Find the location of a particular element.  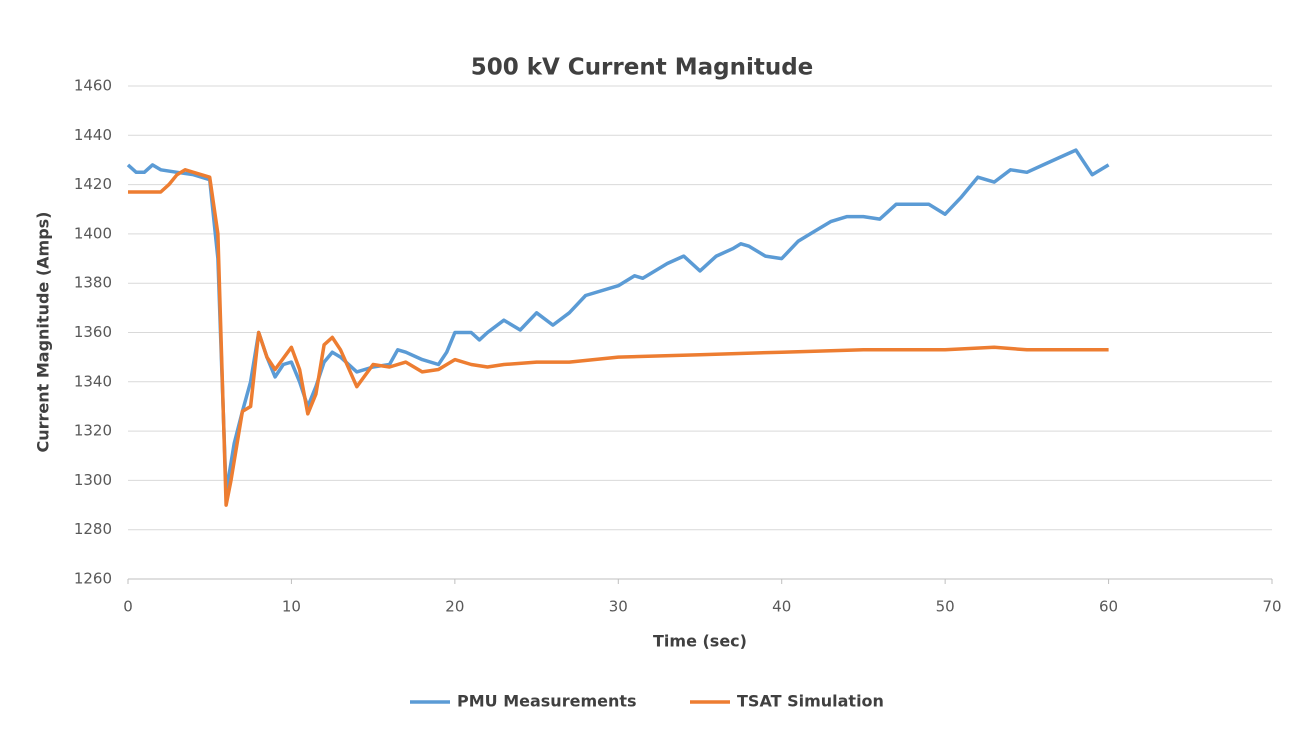

x-tick-label: 20 is located at coordinates (454, 607).